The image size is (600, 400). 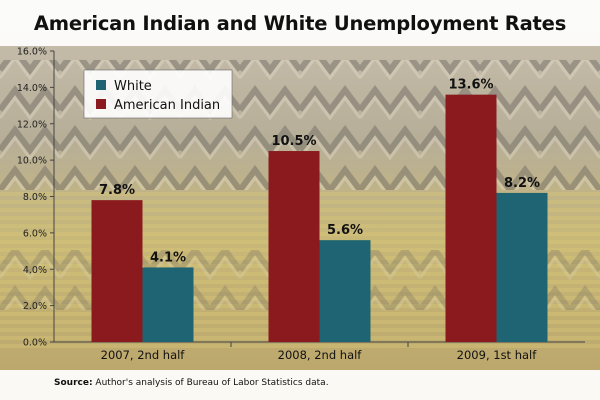 I want to click on legend-swatch-american-indian, so click(x=101, y=104).